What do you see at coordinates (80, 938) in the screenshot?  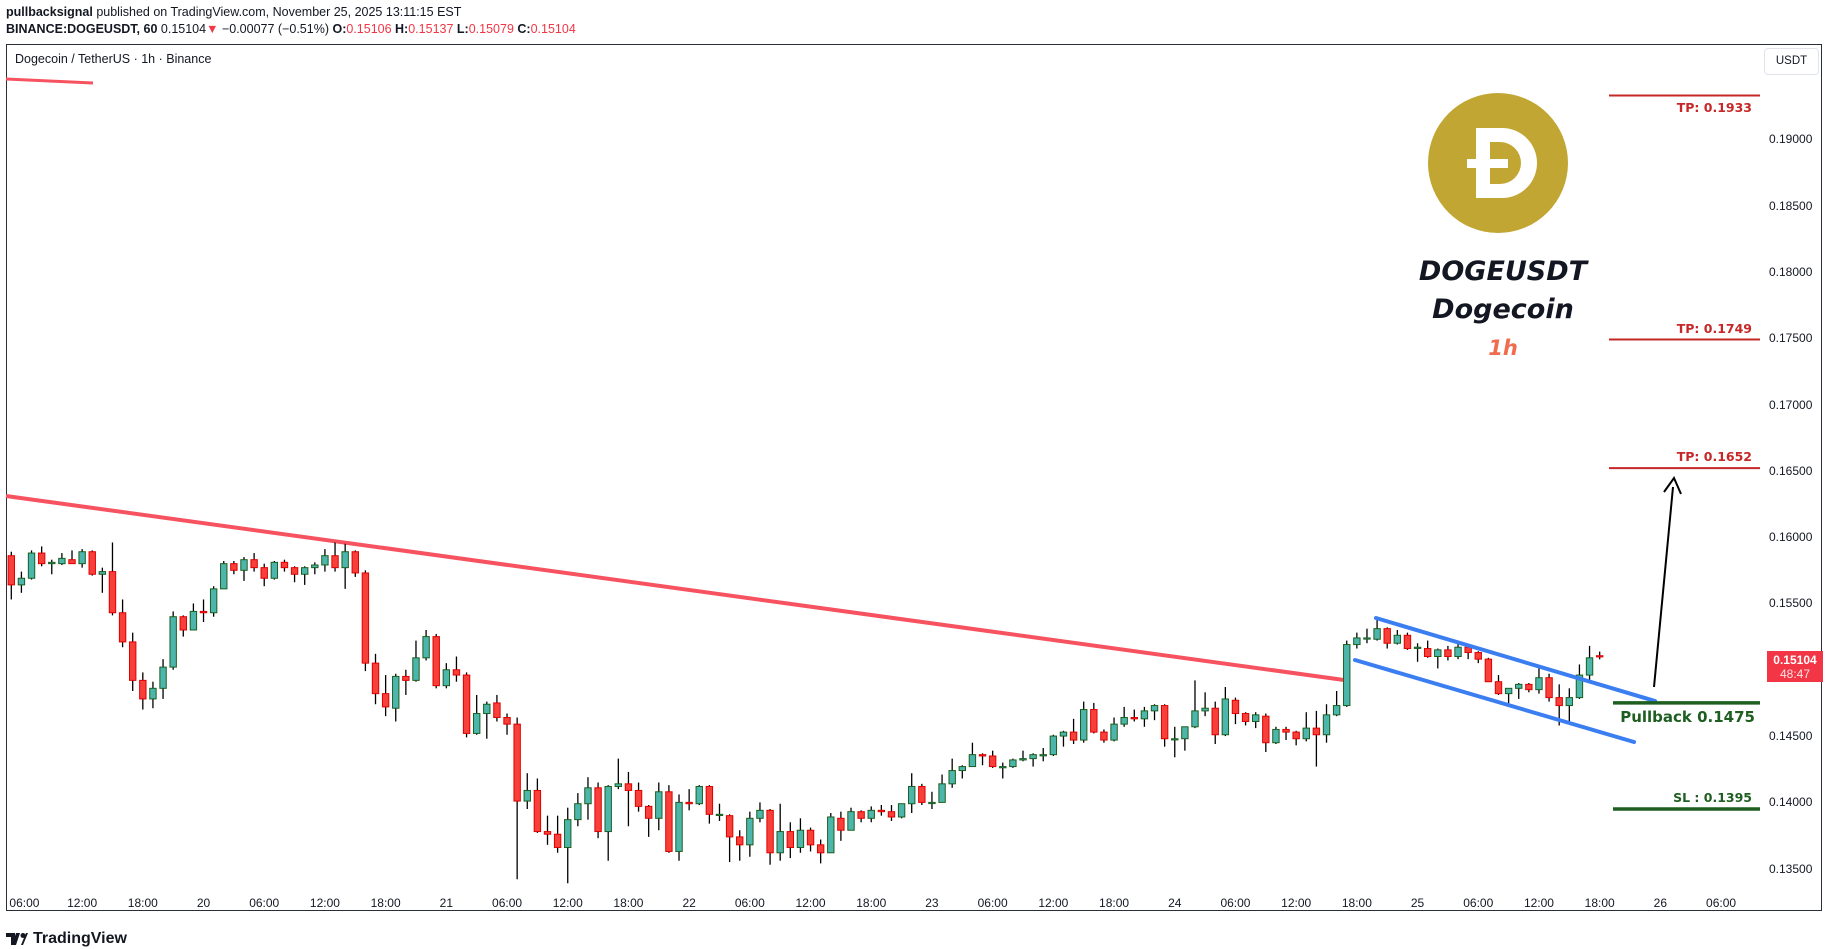 I see `brand: TradingView` at bounding box center [80, 938].